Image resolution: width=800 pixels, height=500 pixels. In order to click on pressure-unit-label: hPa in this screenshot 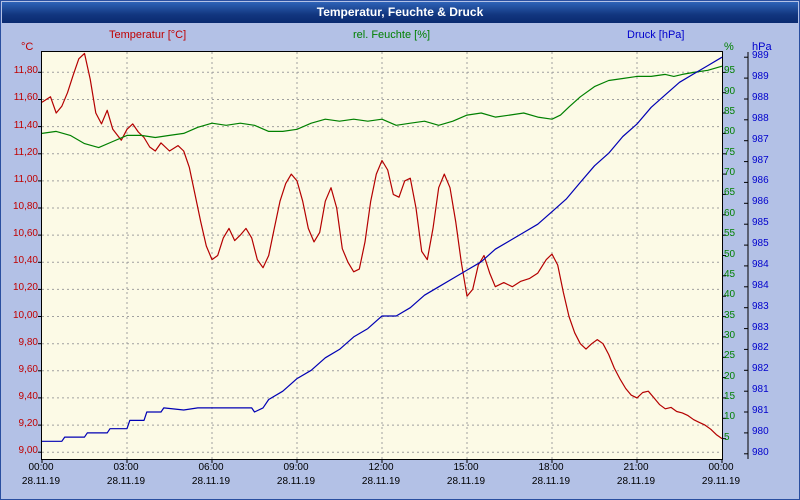, I will do `click(762, 47)`.